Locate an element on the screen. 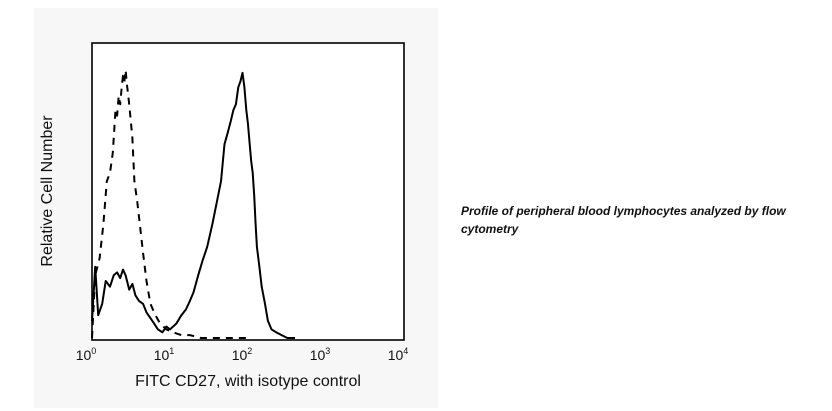 The height and width of the screenshot is (411, 832). x-tick-label-0: 10⁰ is located at coordinates (86, 354).